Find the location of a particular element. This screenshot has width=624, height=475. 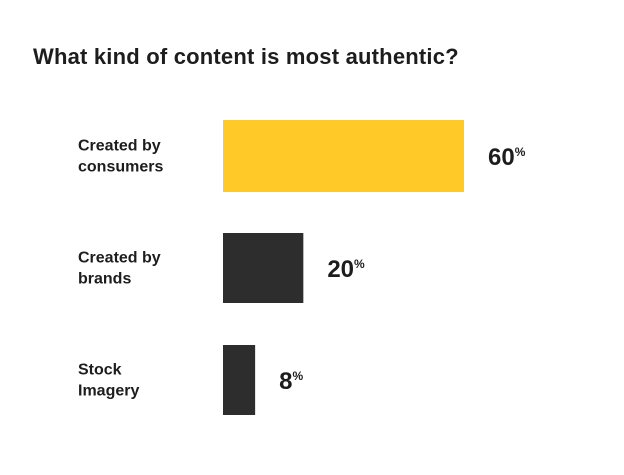

category-label-2: Stock Imagery is located at coordinates (108, 381).